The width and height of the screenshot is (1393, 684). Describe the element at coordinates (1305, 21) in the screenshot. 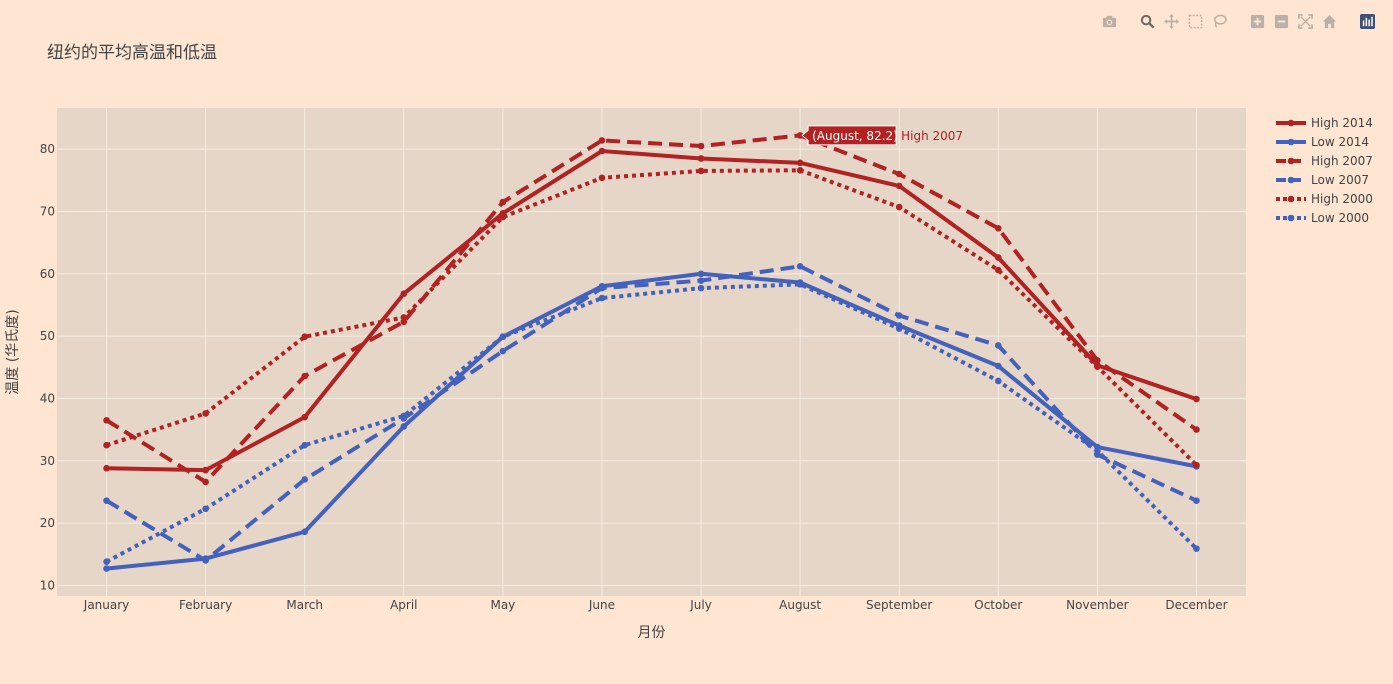

I see `autoscale-icon` at that location.